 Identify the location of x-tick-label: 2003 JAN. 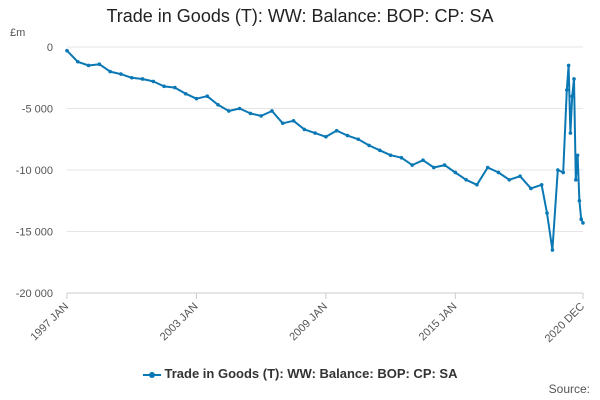
(179, 322).